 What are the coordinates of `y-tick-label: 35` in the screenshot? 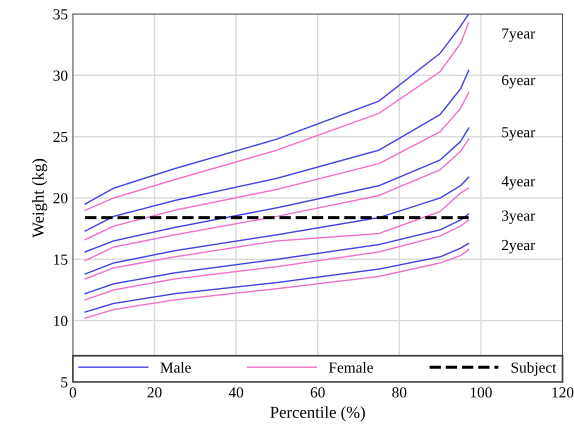 It's located at (60, 14).